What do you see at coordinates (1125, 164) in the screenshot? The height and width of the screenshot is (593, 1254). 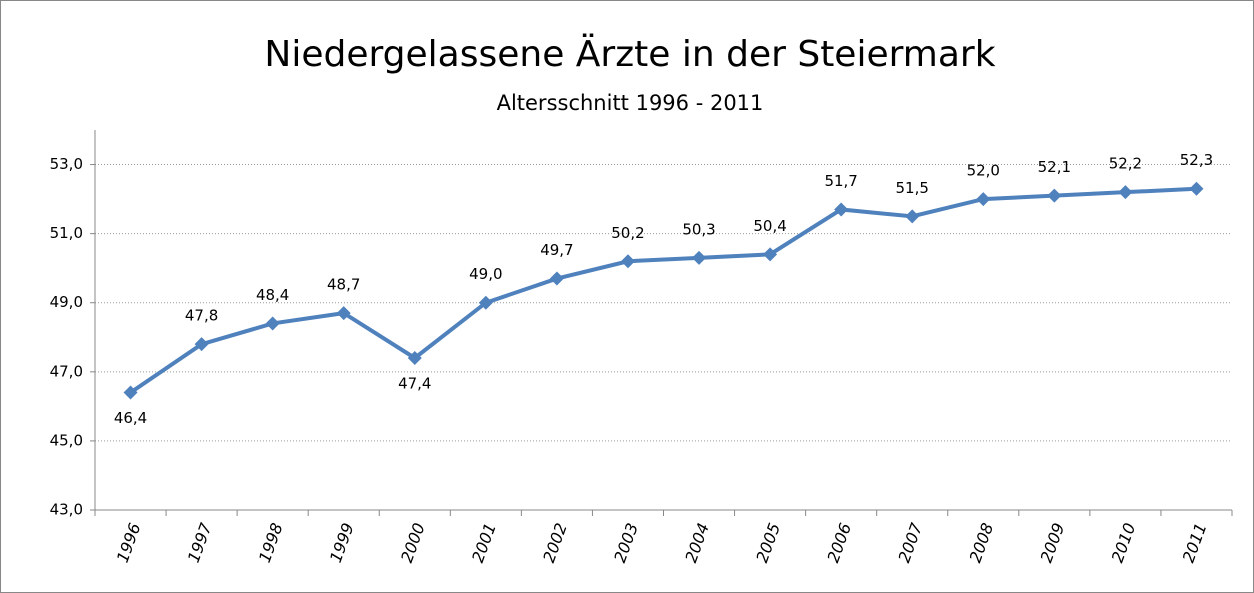 I see `data-label: 52,2` at bounding box center [1125, 164].